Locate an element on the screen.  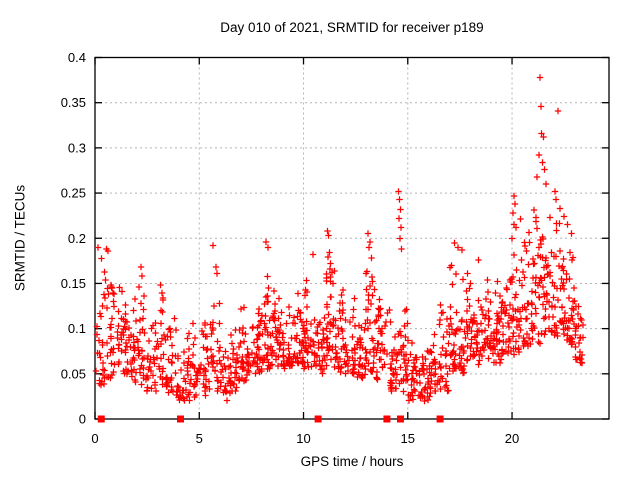
event-marker-squares is located at coordinates (270, 419).